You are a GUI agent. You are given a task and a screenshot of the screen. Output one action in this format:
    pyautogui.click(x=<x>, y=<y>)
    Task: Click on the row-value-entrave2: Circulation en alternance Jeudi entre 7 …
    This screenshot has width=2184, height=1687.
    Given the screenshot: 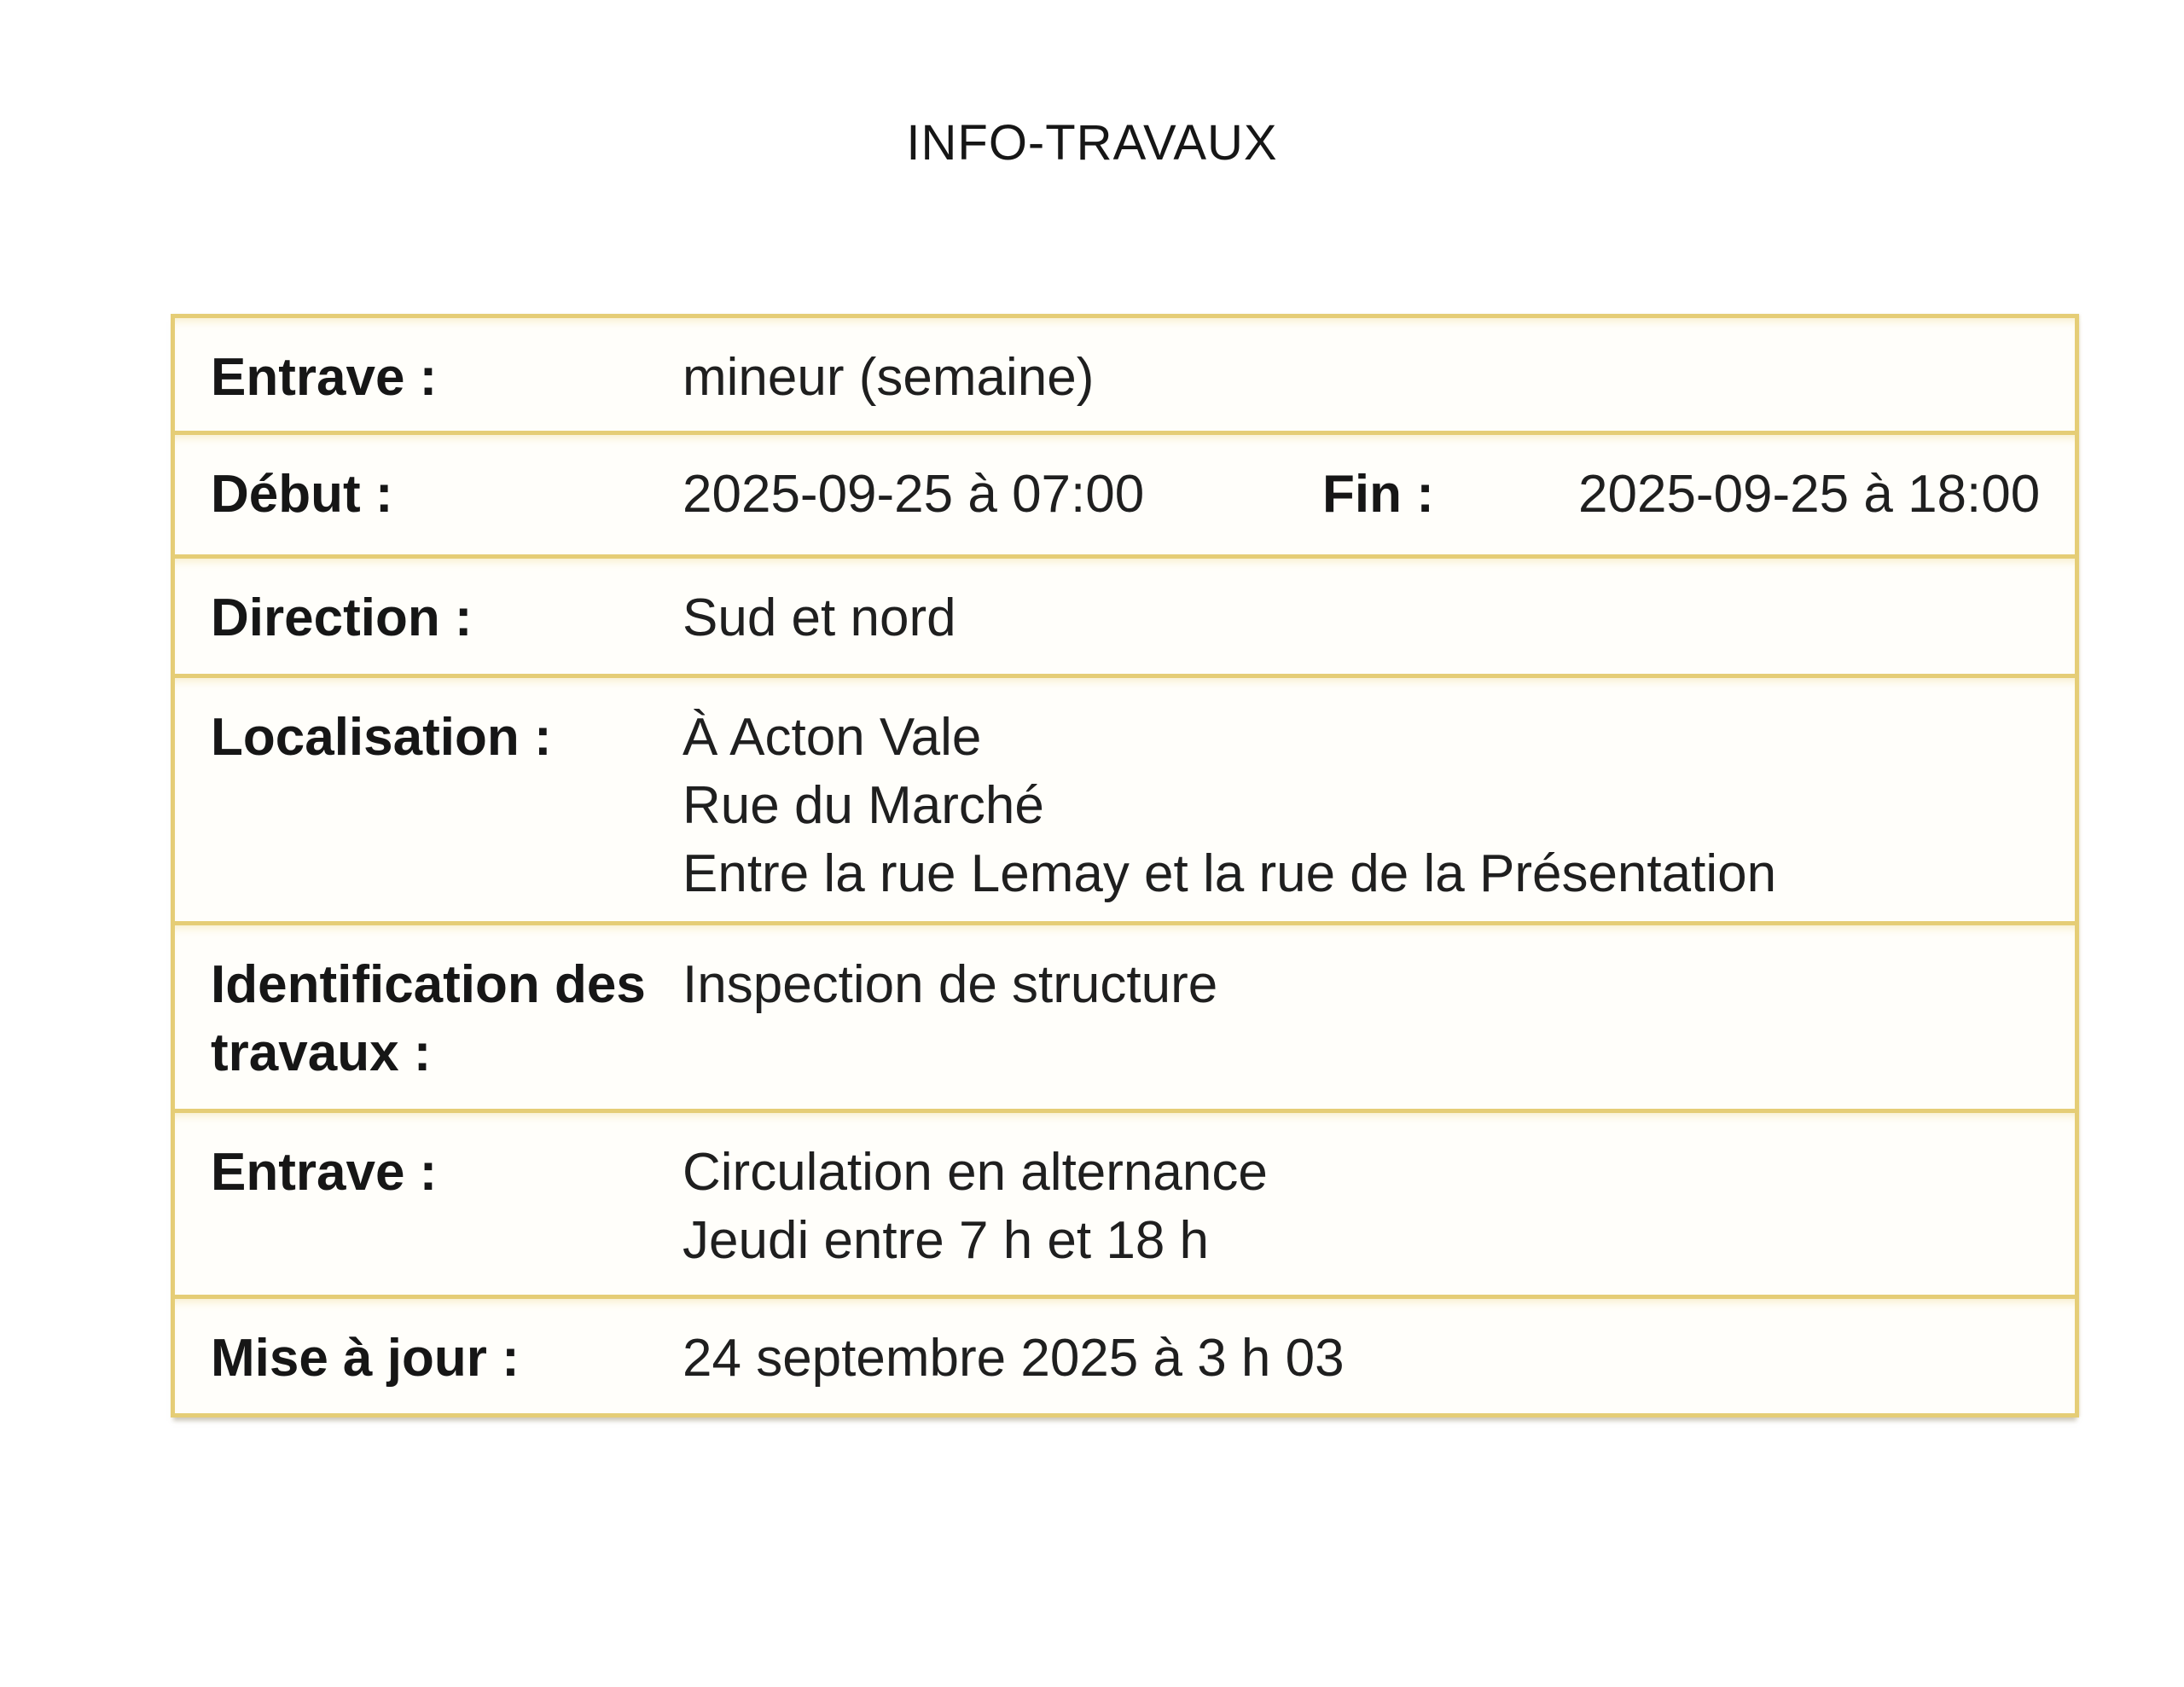 What is the action you would take?
    pyautogui.click(x=1378, y=1207)
    